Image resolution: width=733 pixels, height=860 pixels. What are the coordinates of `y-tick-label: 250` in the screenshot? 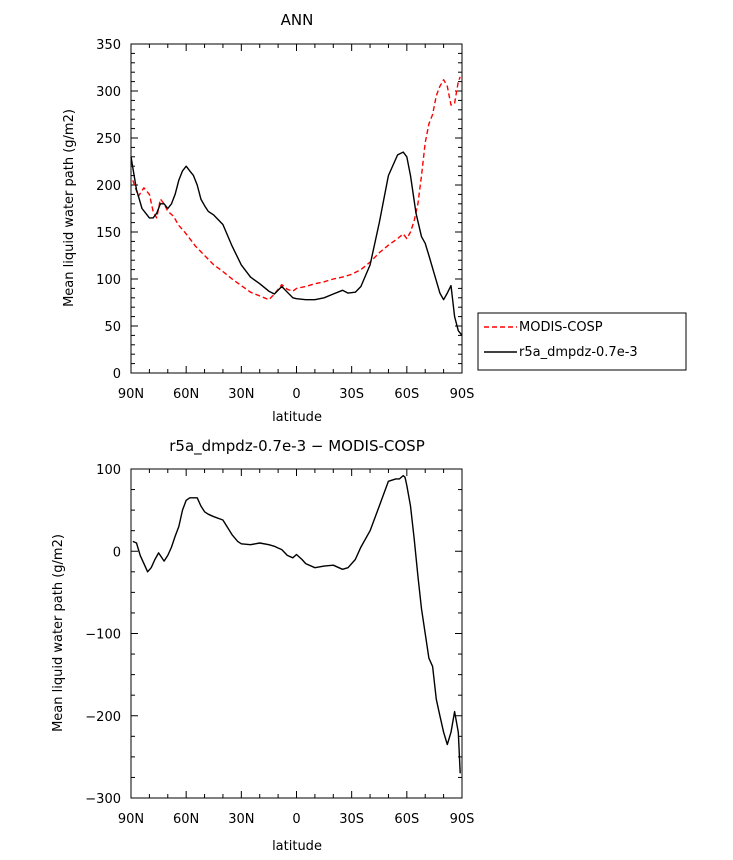 It's located at (108, 139).